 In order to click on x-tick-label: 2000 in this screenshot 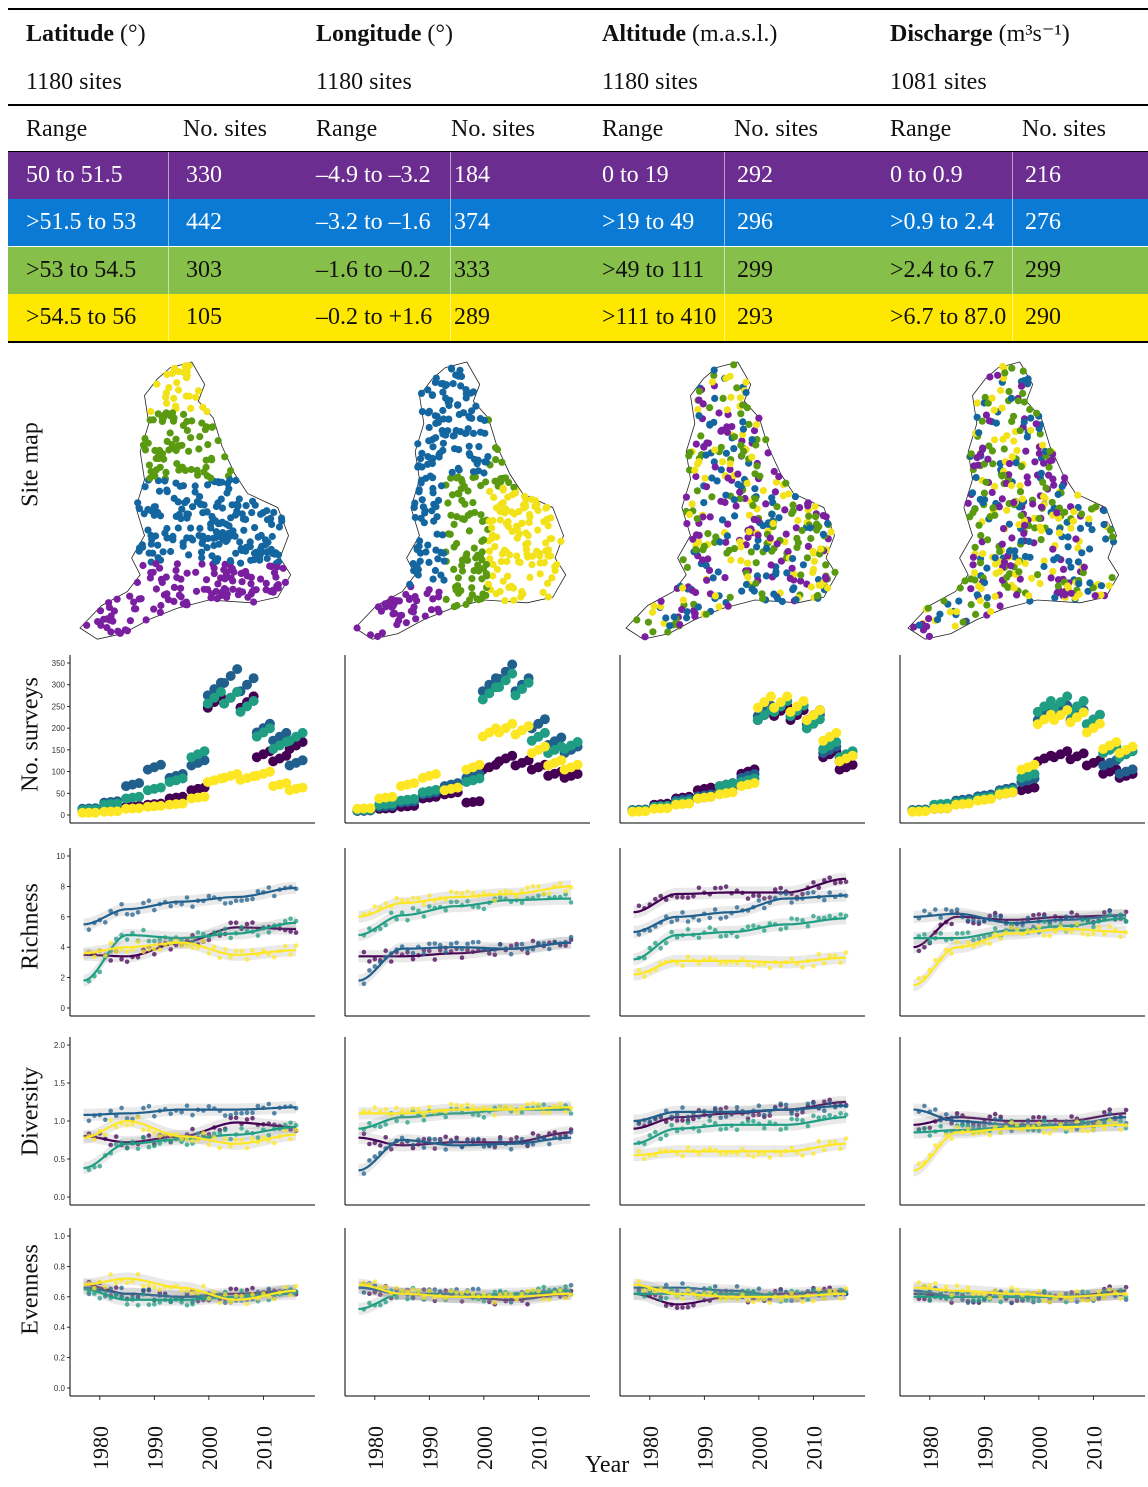, I will do `click(1039, 1448)`.